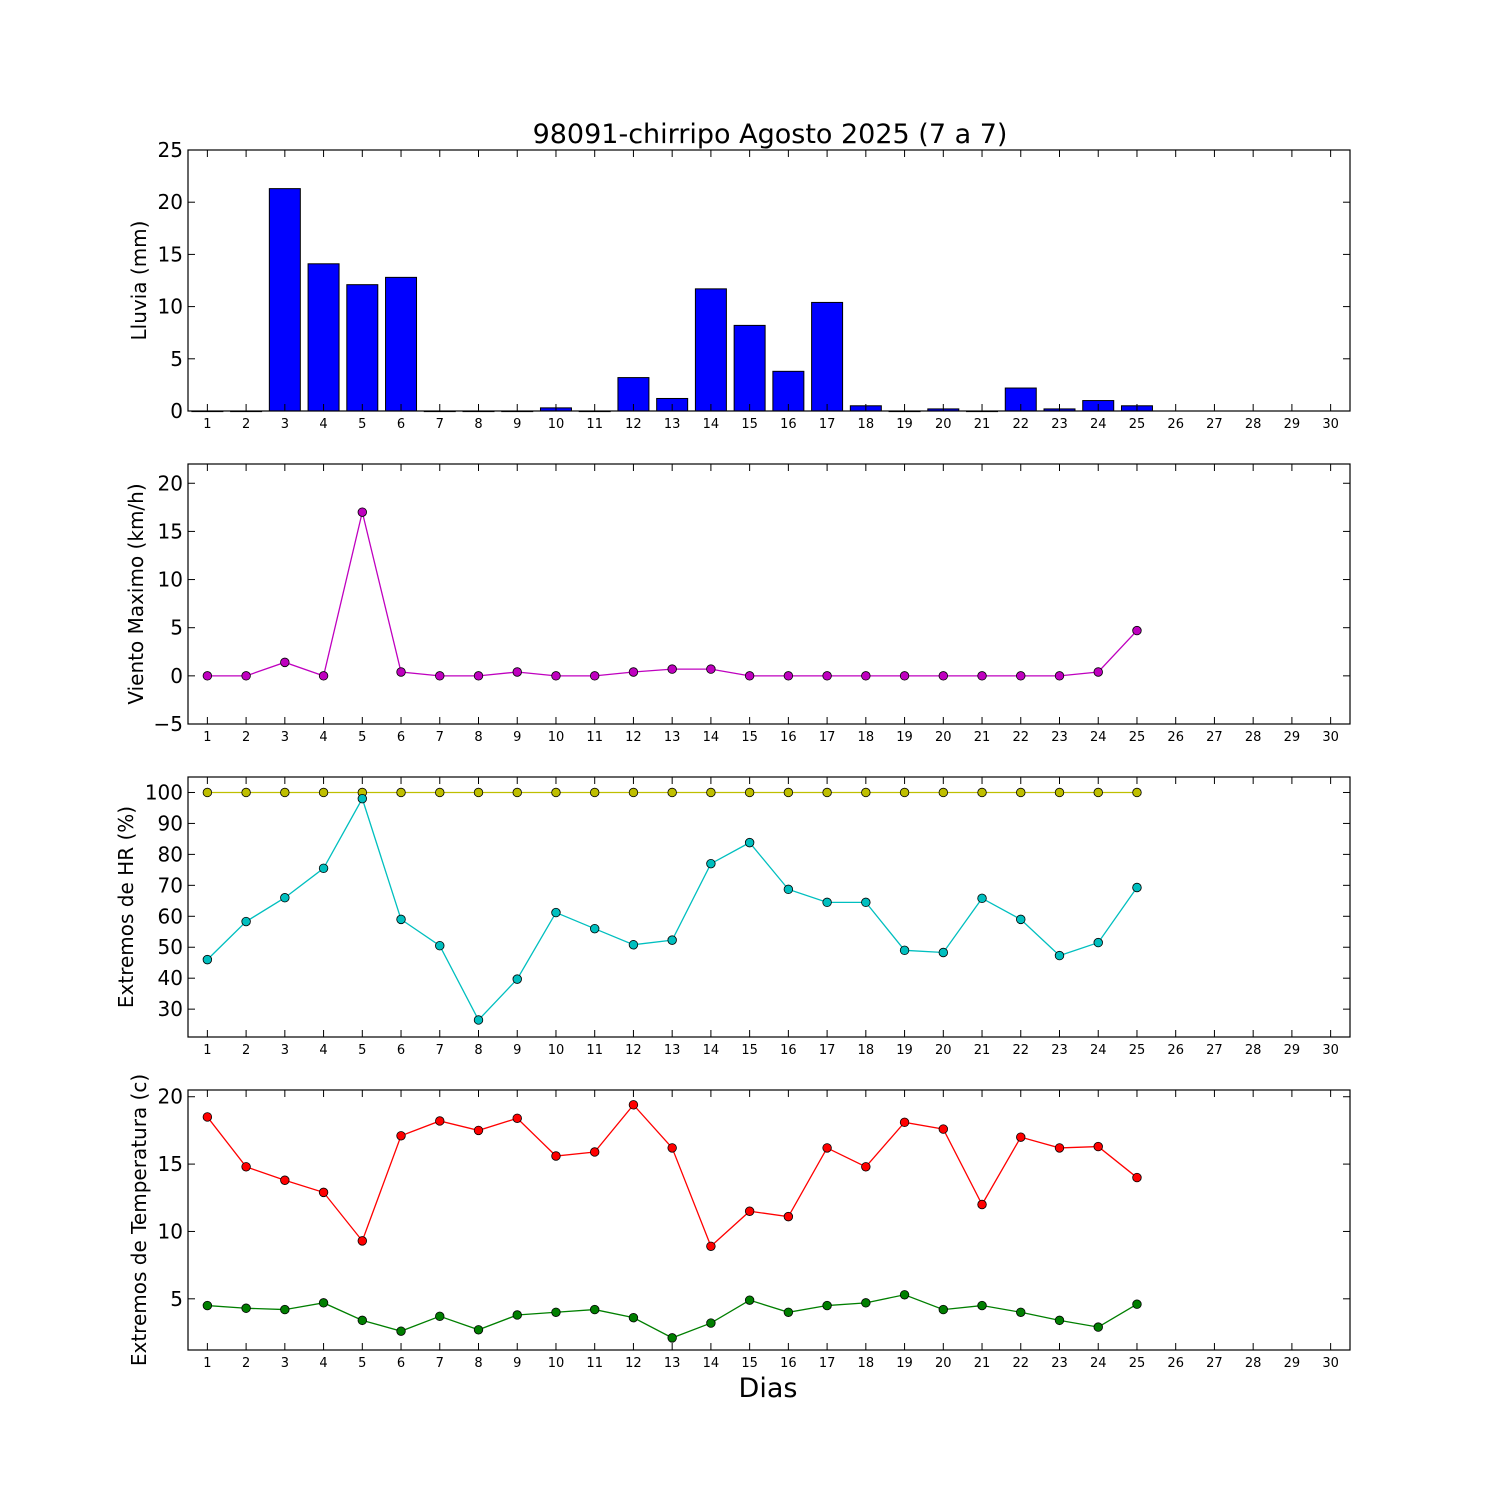  Describe the element at coordinates (556, 424) in the screenshot. I see `x-tick-label: 10` at that location.